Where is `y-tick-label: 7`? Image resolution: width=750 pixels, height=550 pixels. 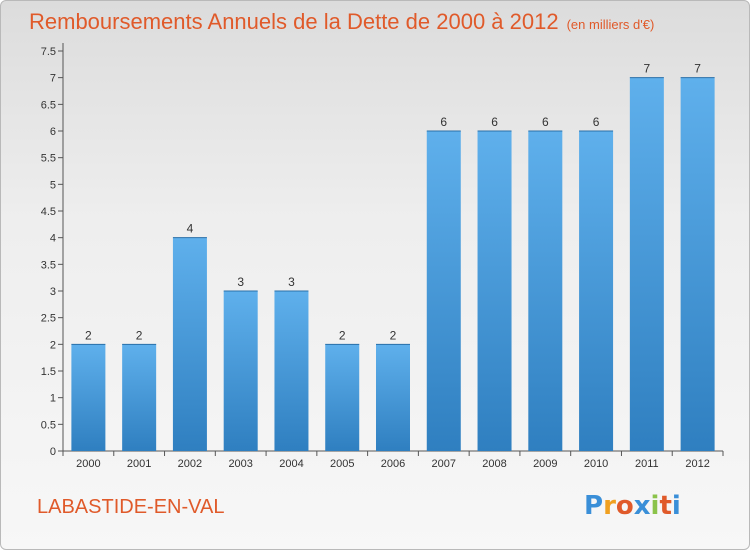
y-tick-label: 7 is located at coordinates (53, 79).